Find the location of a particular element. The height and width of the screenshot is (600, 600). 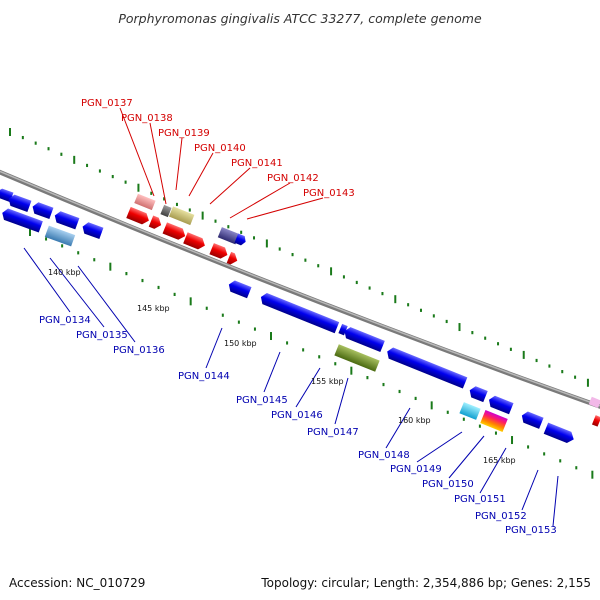

label-PGN_0142: PGN_0142 is located at coordinates (293, 178).